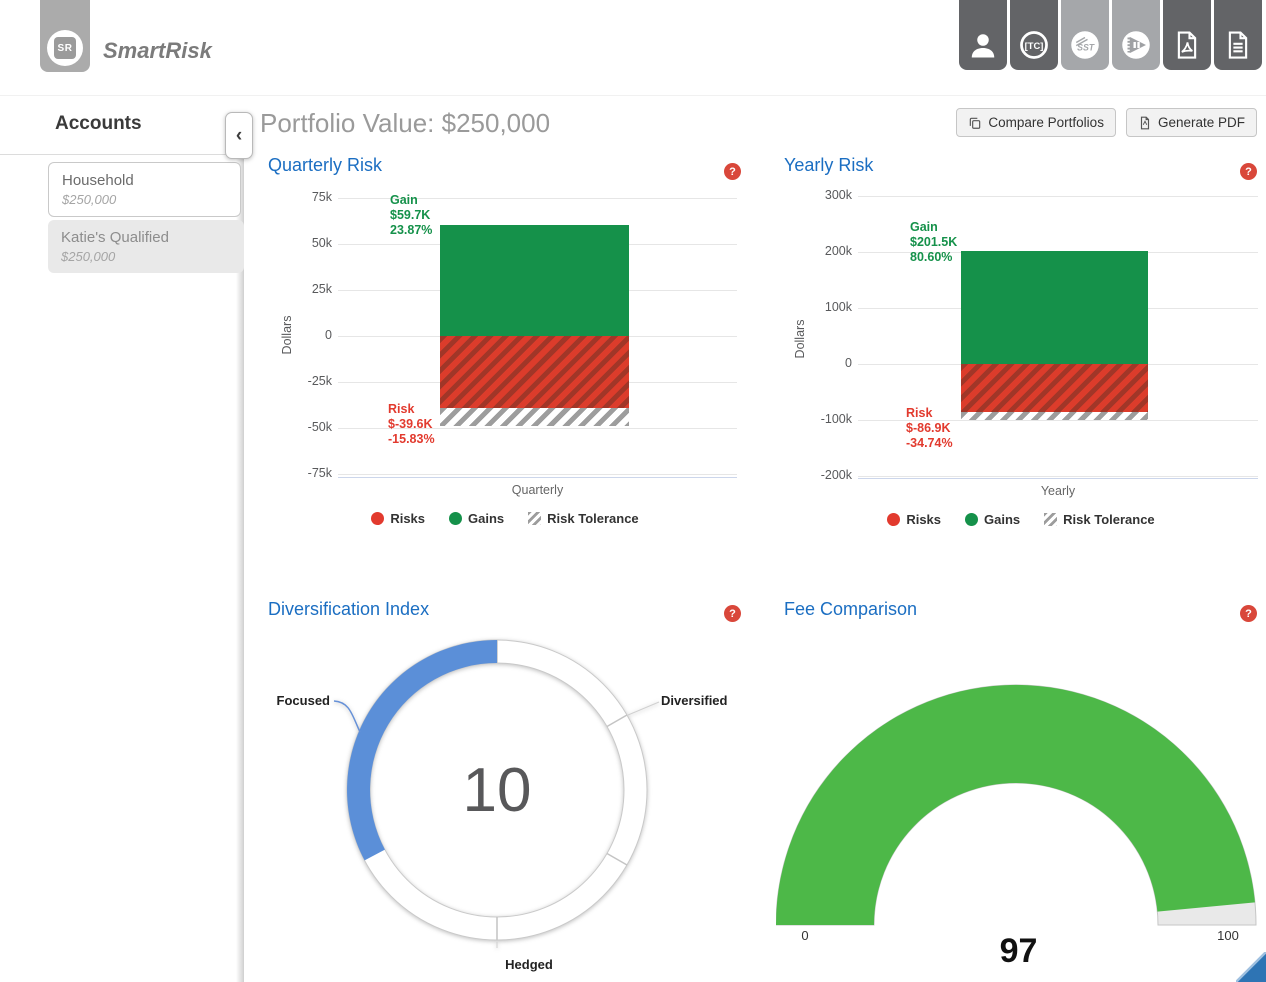  What do you see at coordinates (537, 490) in the screenshot?
I see `x-axis-label: Quarterly` at bounding box center [537, 490].